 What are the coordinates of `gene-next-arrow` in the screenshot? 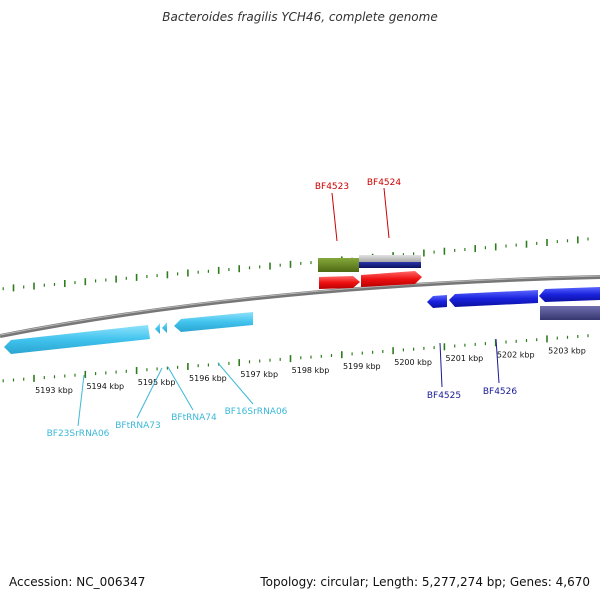 It's located at (569, 294).